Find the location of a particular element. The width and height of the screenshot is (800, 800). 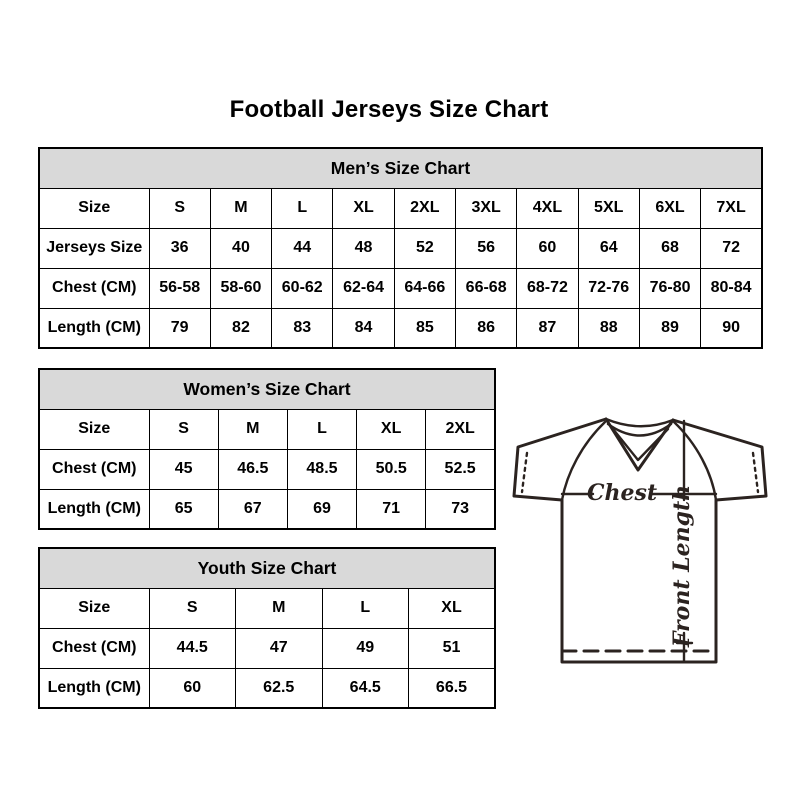

value-cell: 68 is located at coordinates (670, 248).